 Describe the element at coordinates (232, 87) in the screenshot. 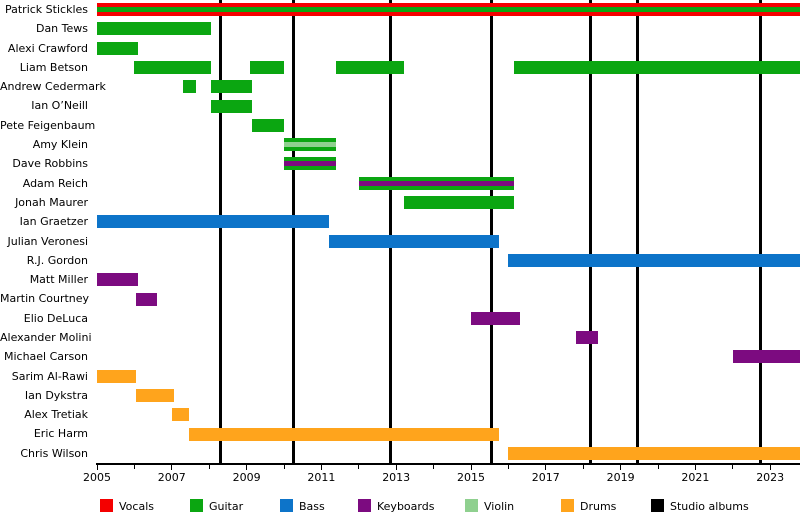

I see `timeline-bar-andrew-cedermark` at that location.